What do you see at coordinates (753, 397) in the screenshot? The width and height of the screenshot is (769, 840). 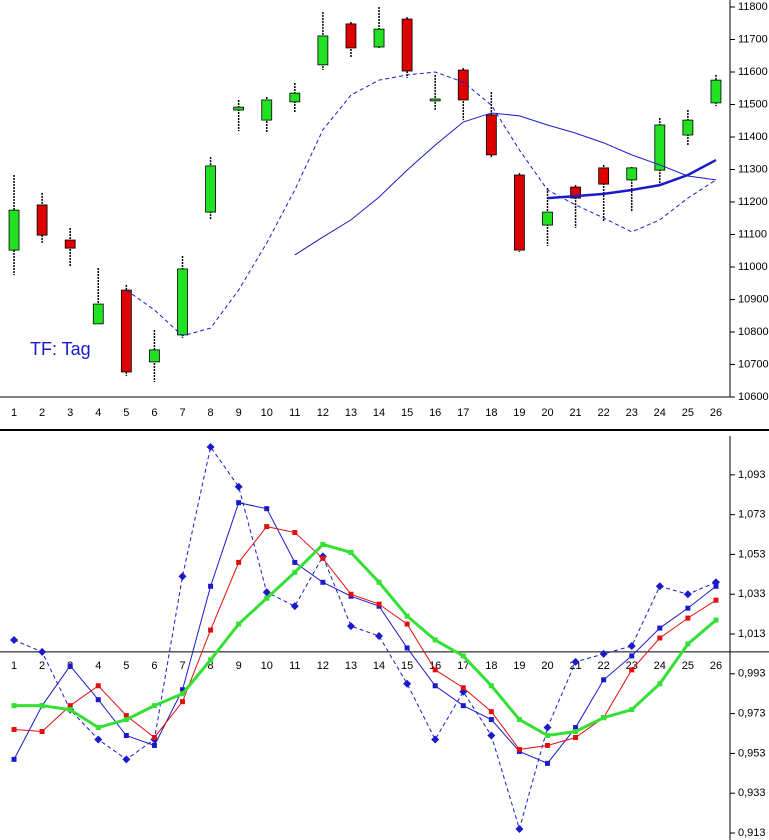 I see `y-tick-label: 10600` at bounding box center [753, 397].